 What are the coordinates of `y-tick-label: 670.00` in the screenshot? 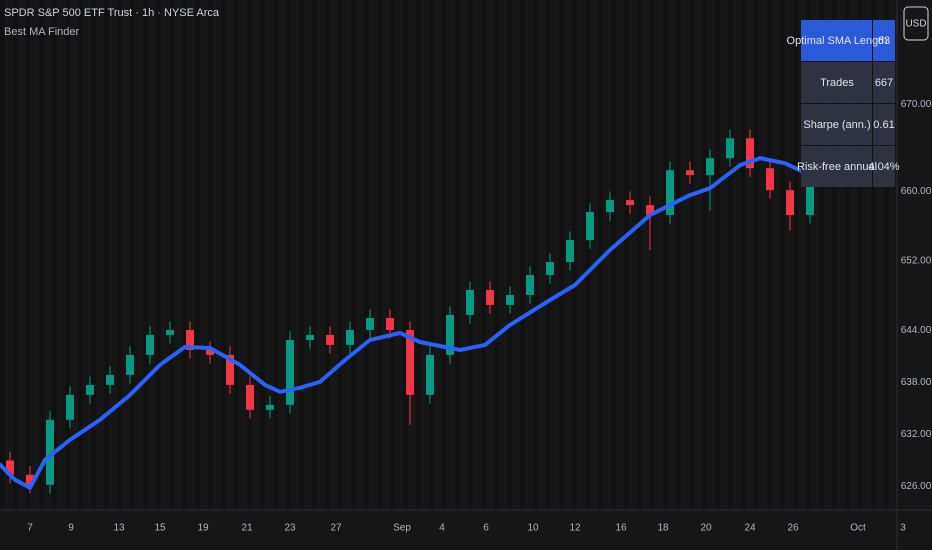 It's located at (916, 104).